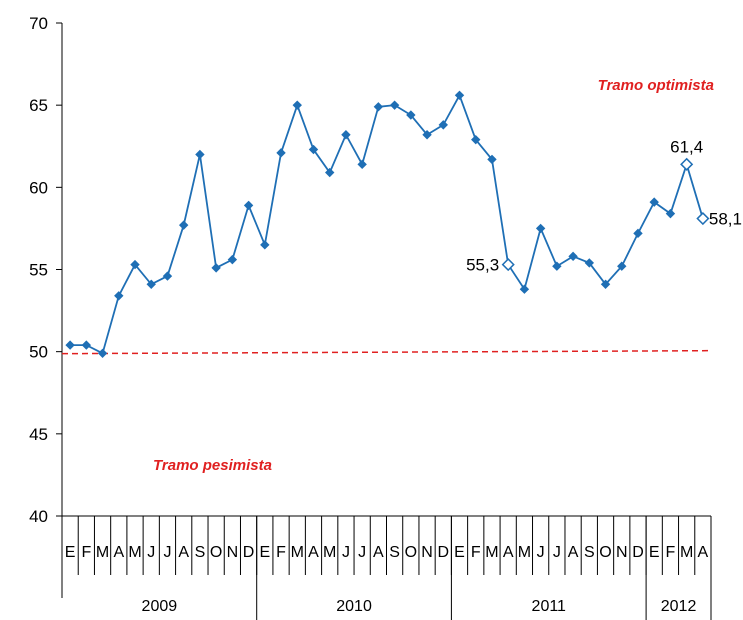  I want to click on y-tick-label: 40, so click(38, 516).